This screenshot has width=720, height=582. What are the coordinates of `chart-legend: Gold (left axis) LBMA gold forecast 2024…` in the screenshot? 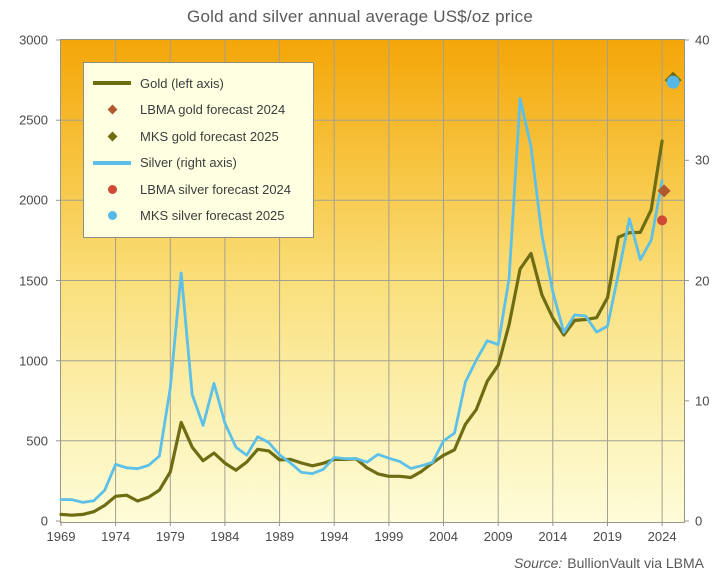 It's located at (198, 150).